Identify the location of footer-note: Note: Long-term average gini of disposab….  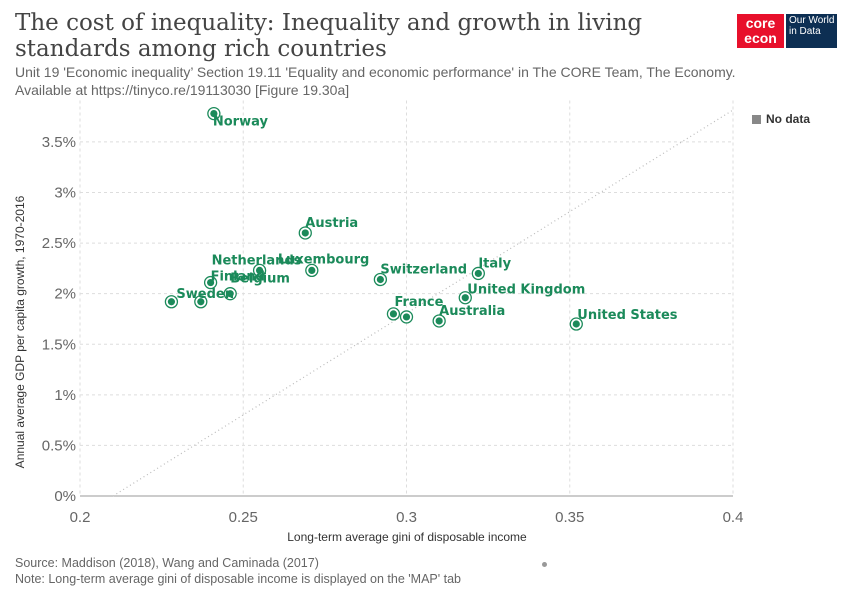
(238, 579).